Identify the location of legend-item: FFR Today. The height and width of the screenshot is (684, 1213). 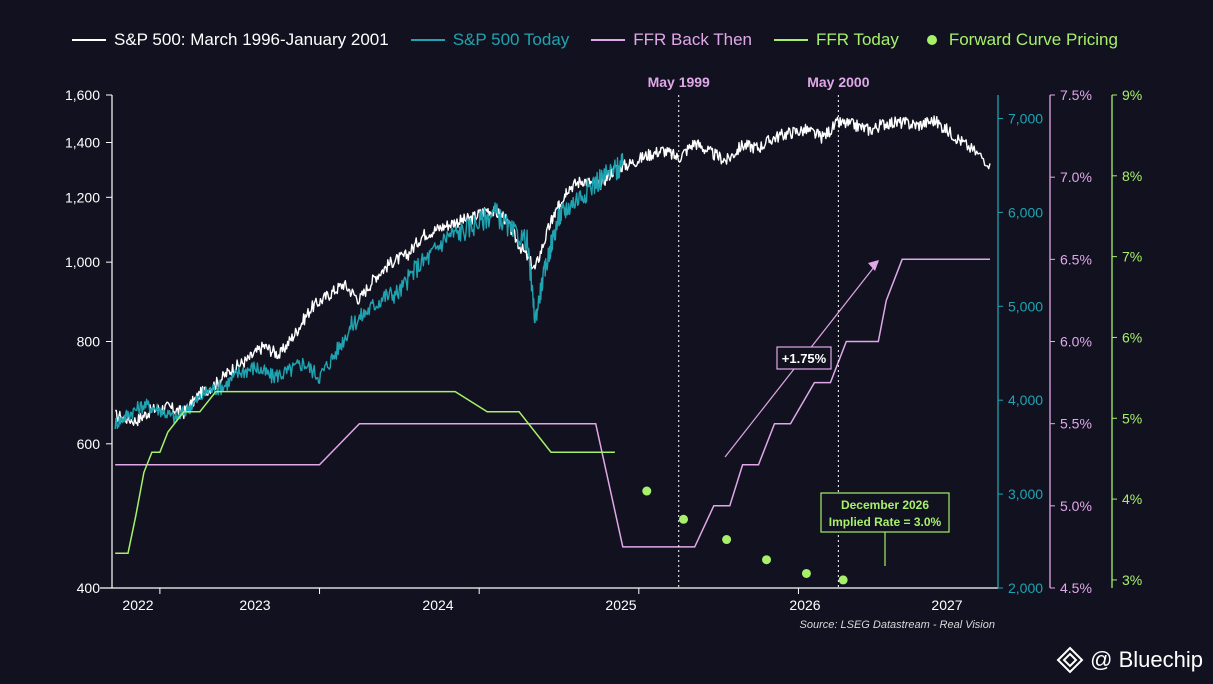
(836, 40).